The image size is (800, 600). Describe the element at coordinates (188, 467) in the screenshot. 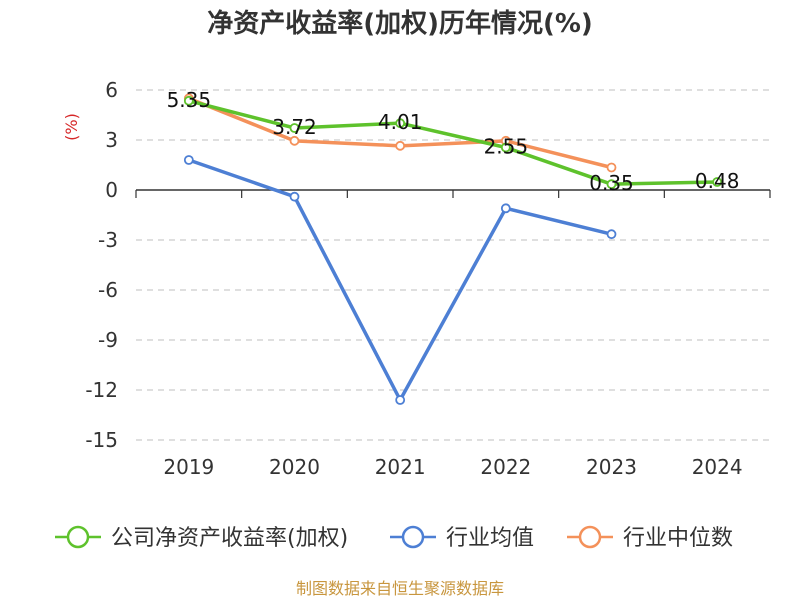

I see `x-tick-label: 2019` at that location.